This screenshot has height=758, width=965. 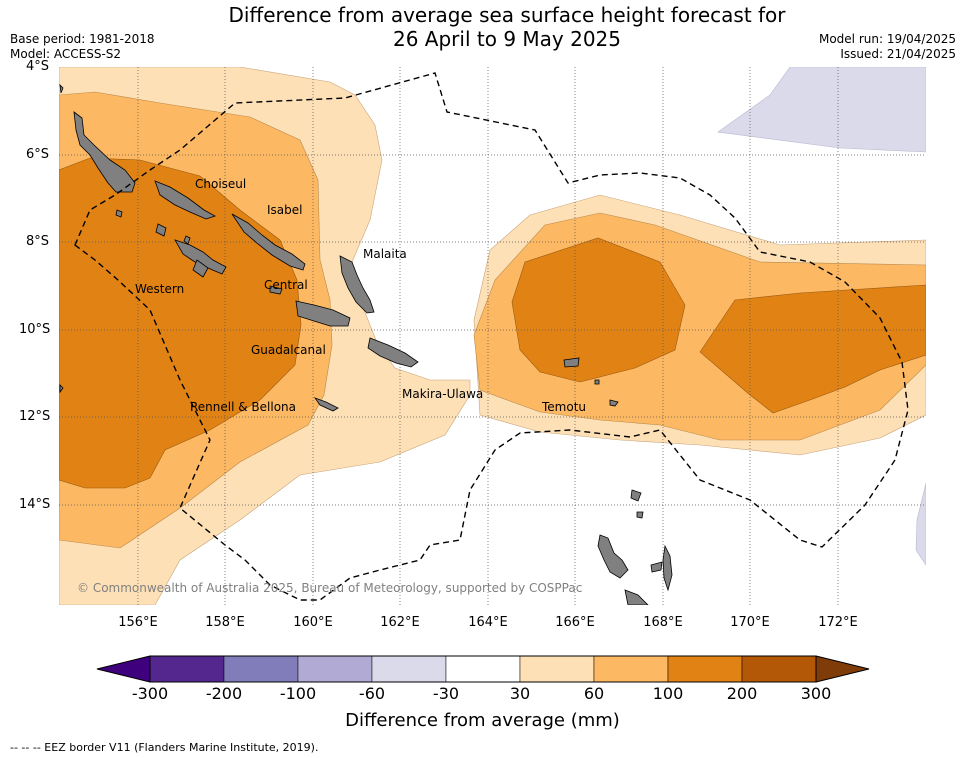 What do you see at coordinates (161, 230) in the screenshot?
I see `vella-lavella-island` at bounding box center [161, 230].